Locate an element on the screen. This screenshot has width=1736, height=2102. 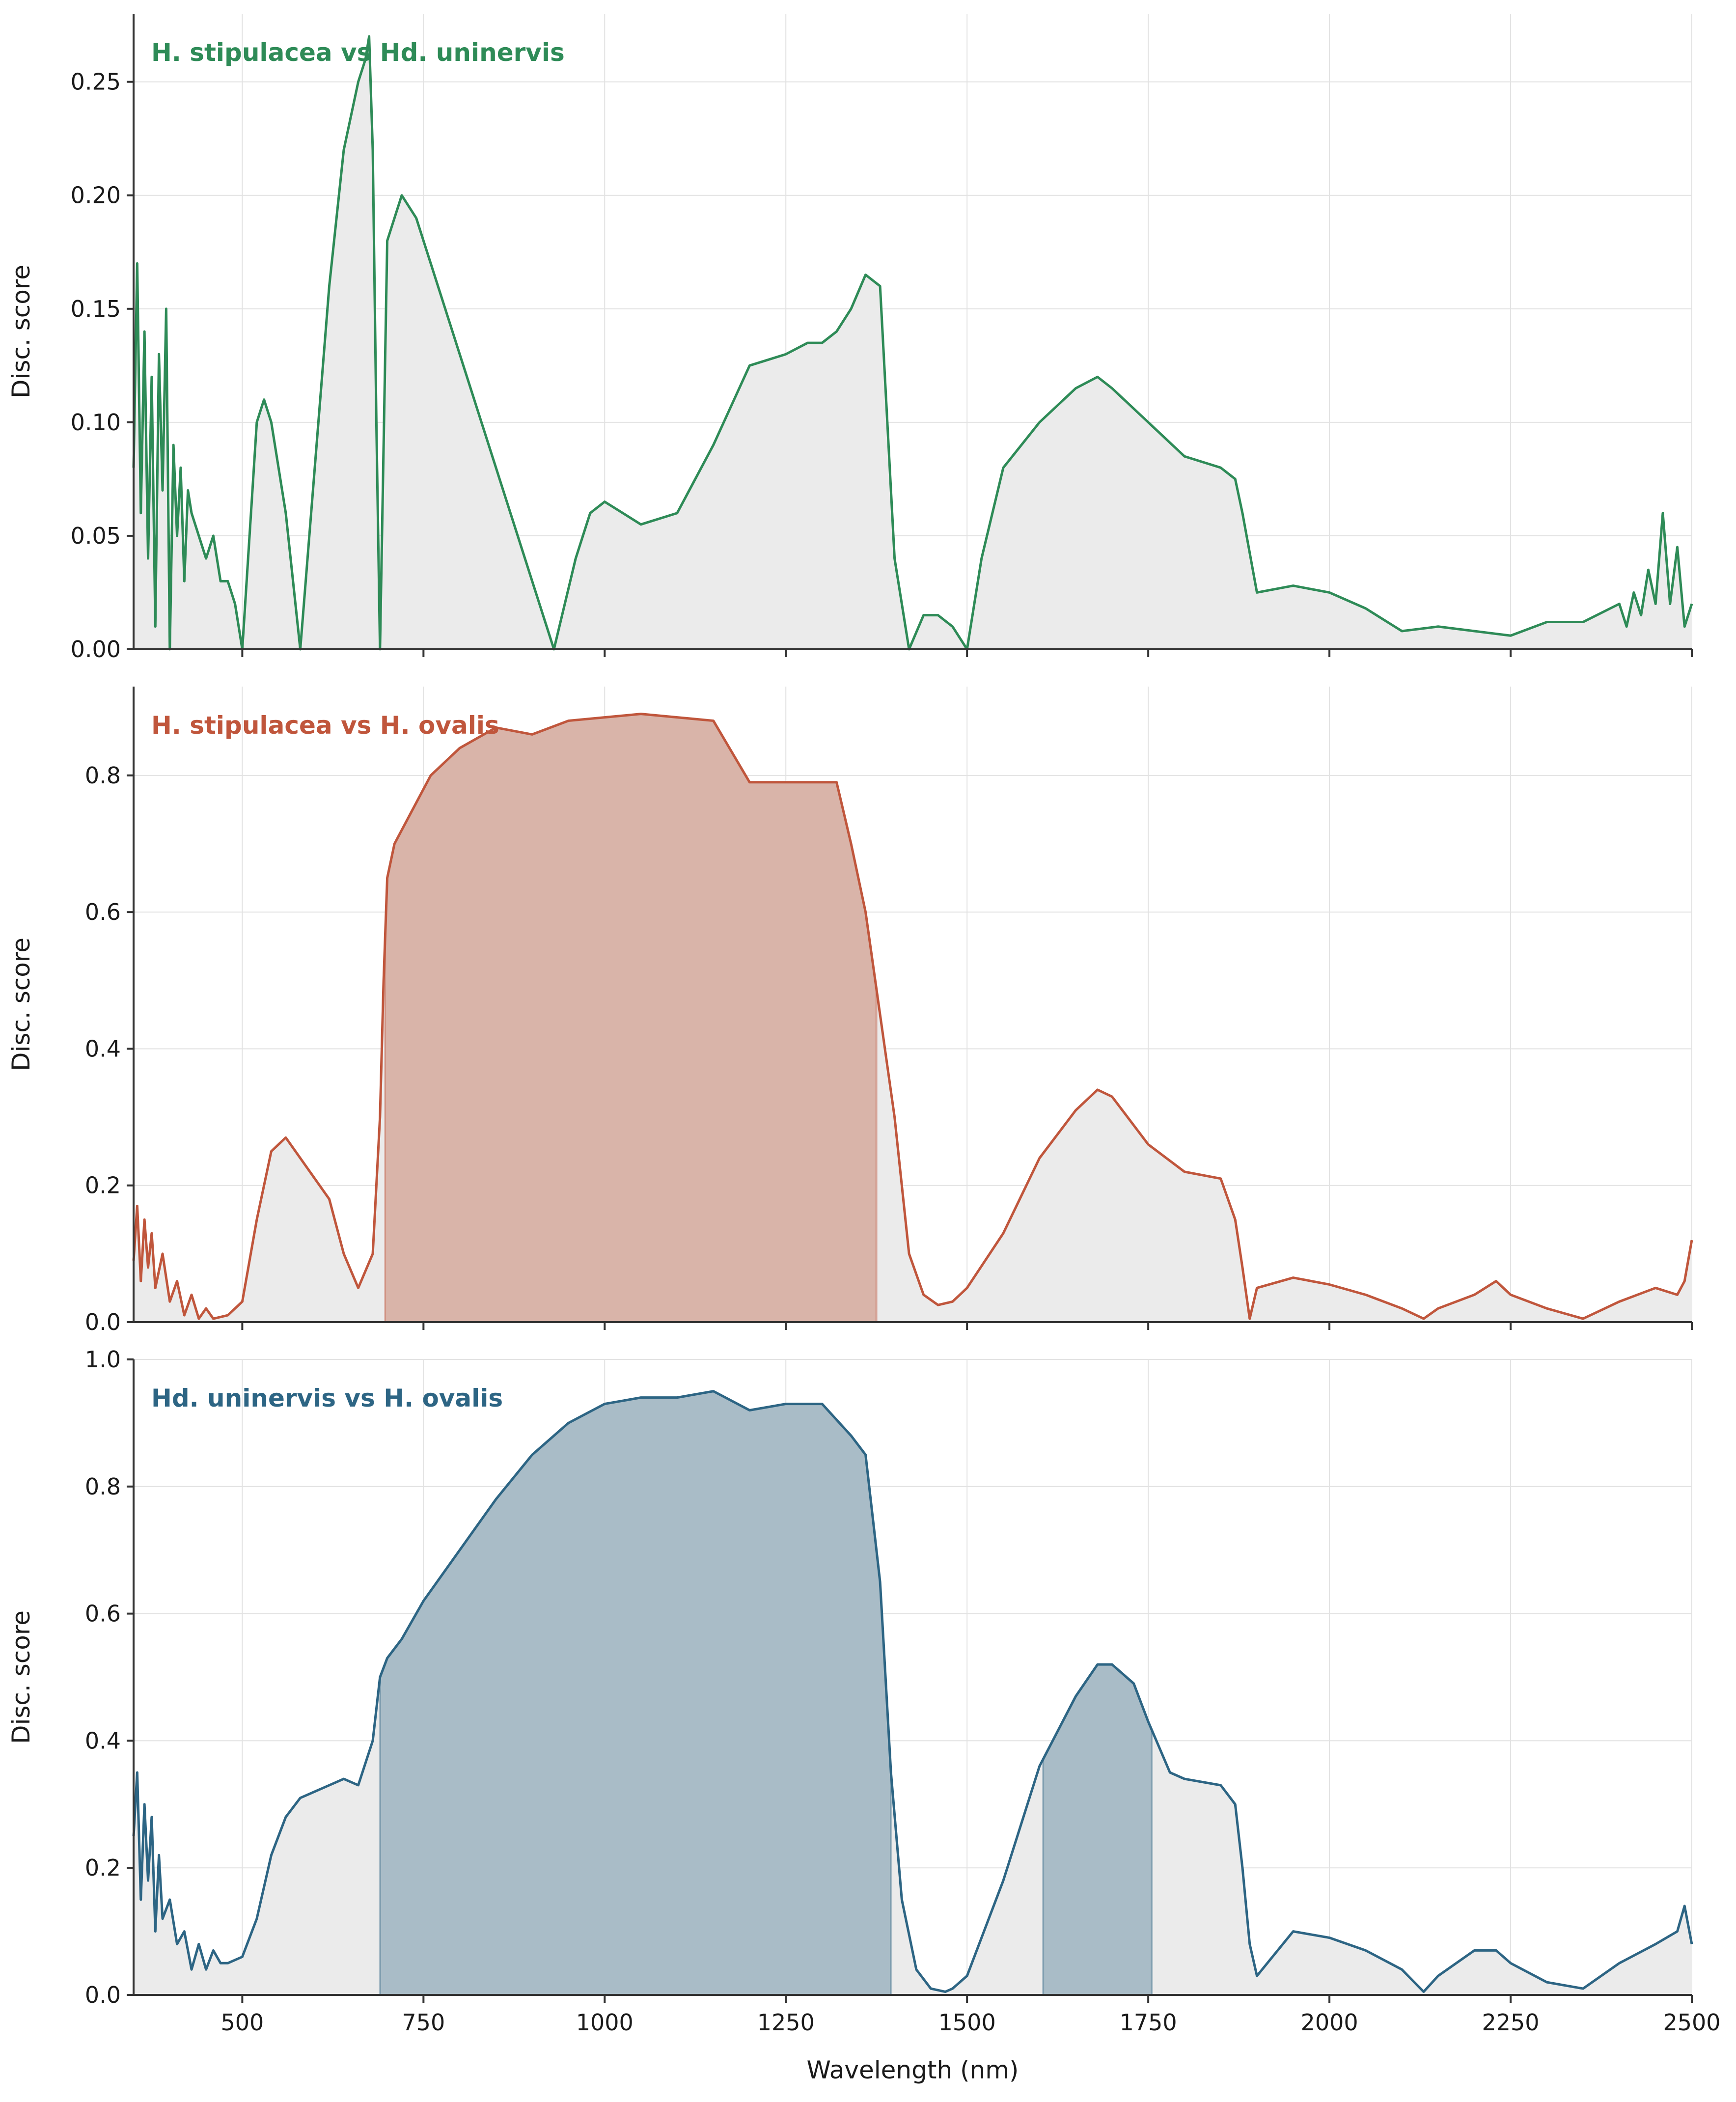
panel-1-title: H. stipulacea vs Hd. uninervis is located at coordinates (358, 53).